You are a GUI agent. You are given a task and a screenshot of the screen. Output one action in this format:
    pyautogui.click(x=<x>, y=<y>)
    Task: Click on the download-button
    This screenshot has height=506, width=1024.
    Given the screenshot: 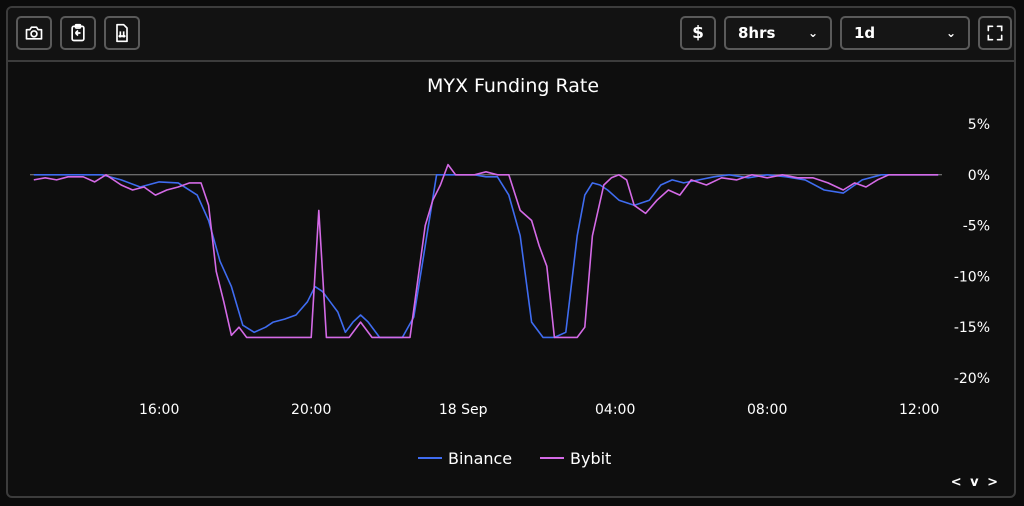 What is the action you would take?
    pyautogui.click(x=122, y=33)
    